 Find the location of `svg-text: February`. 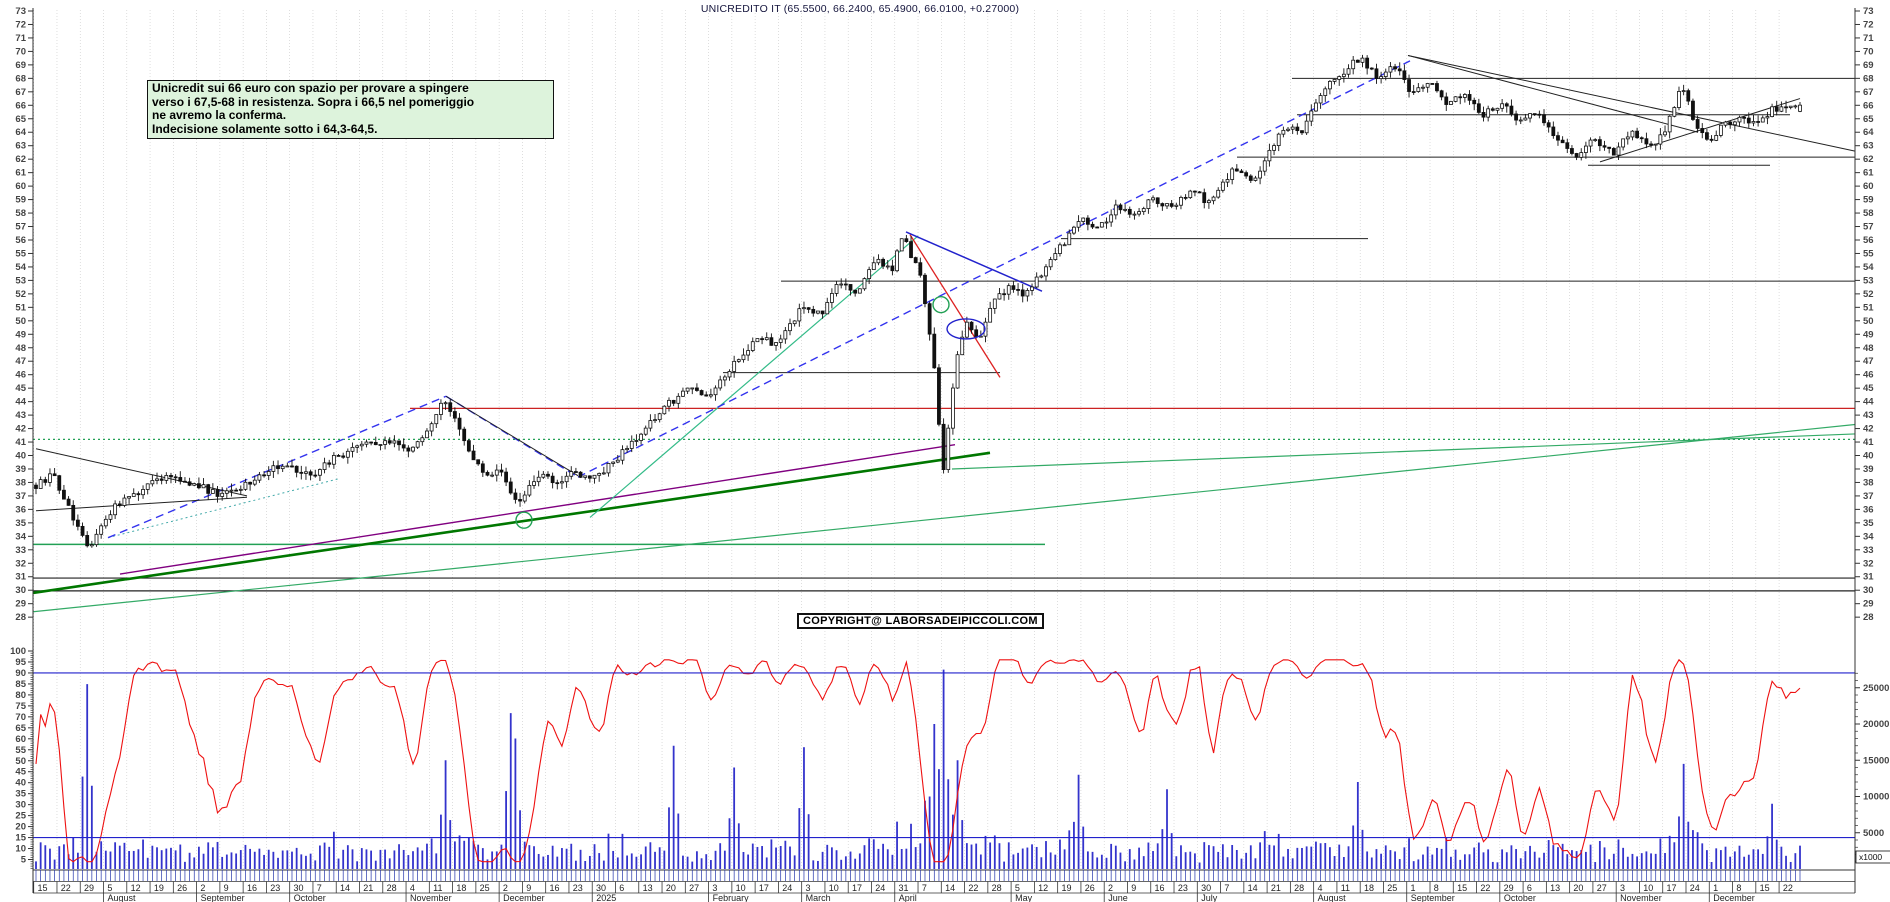

svg-text: February is located at coordinates (731, 897).